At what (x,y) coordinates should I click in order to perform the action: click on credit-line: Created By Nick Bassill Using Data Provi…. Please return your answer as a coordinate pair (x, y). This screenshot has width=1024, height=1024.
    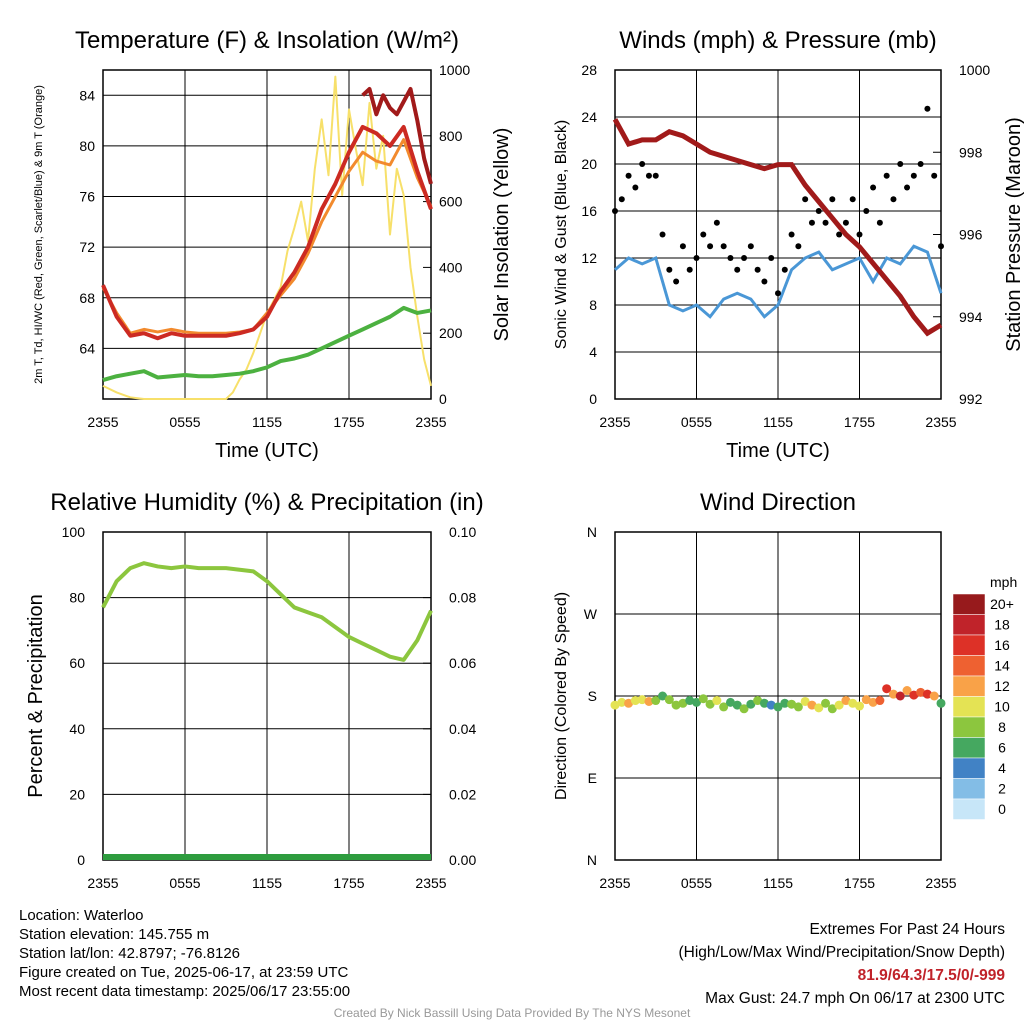
    Looking at the image, I should click on (512, 1013).